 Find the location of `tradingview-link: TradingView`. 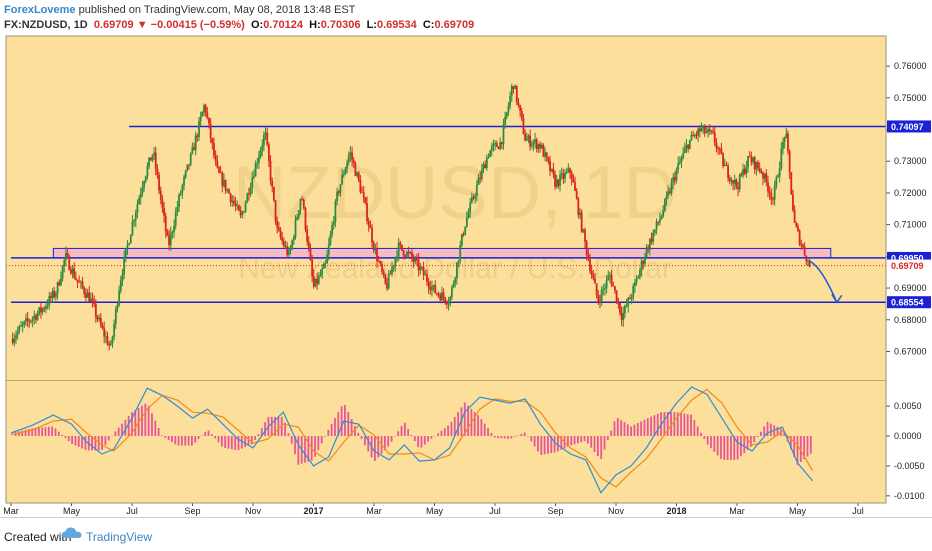

tradingview-link: TradingView is located at coordinates (119, 537).